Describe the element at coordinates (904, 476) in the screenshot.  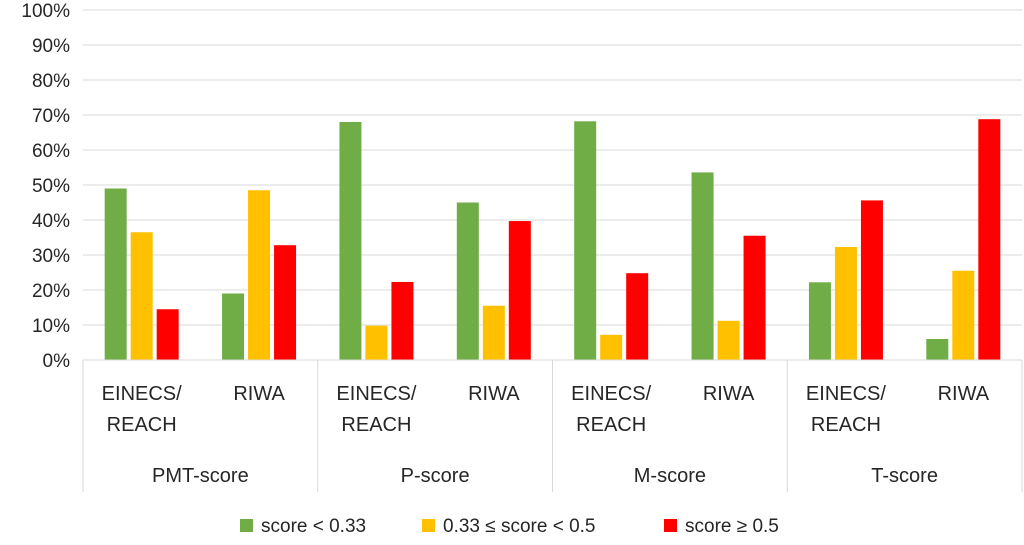
I see `x-group-label: T-score` at that location.